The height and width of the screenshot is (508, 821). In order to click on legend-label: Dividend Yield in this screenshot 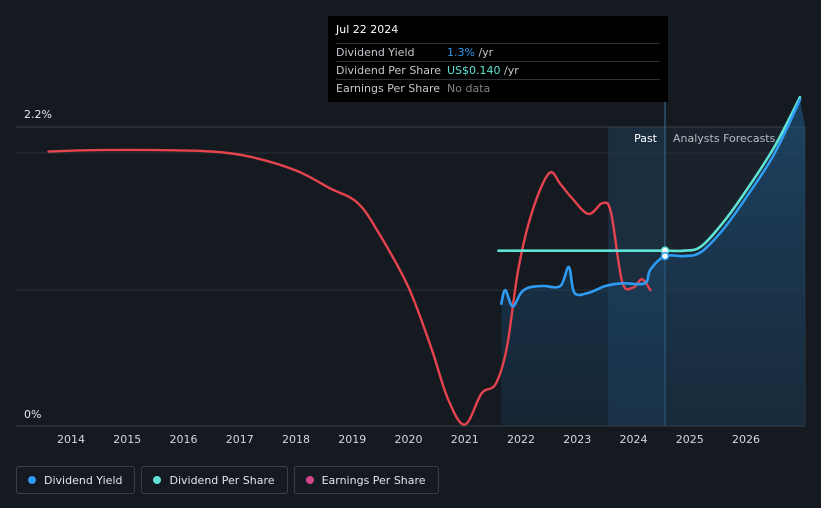, I will do `click(83, 480)`.